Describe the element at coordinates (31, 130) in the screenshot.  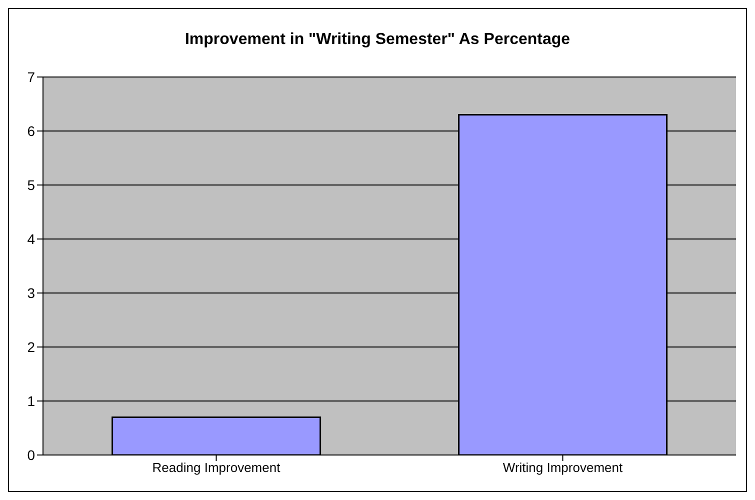
I see `y-tick-label: 6` at that location.